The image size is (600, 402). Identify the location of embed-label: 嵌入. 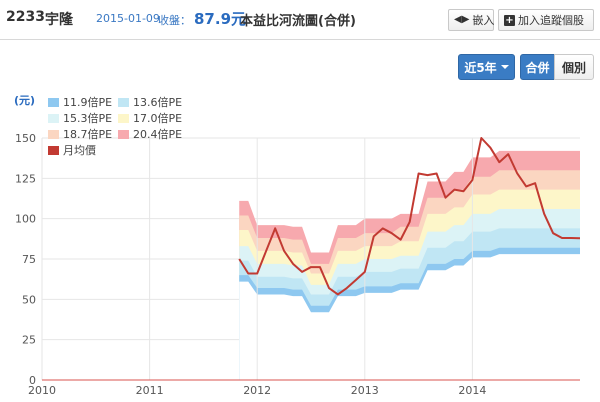
(483, 20).